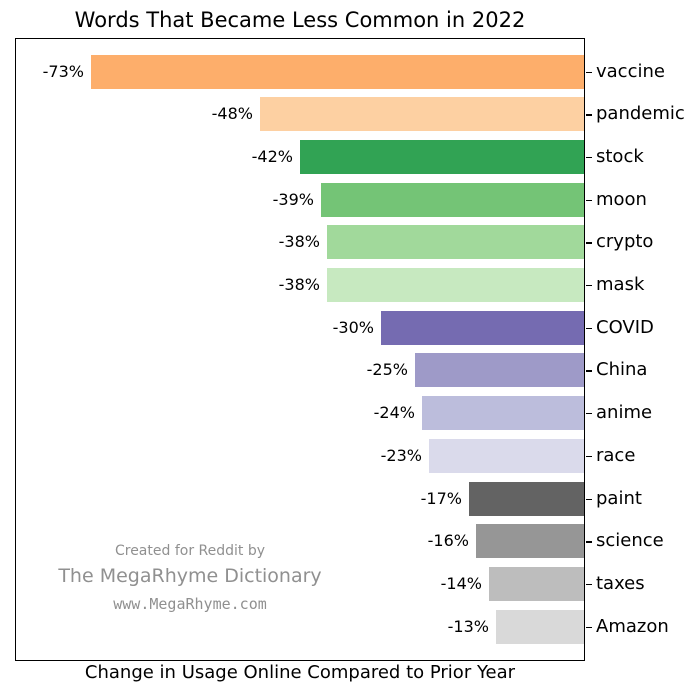 This screenshot has width=700, height=700. Describe the element at coordinates (331, 370) in the screenshot. I see `bar-row: -25% China` at that location.